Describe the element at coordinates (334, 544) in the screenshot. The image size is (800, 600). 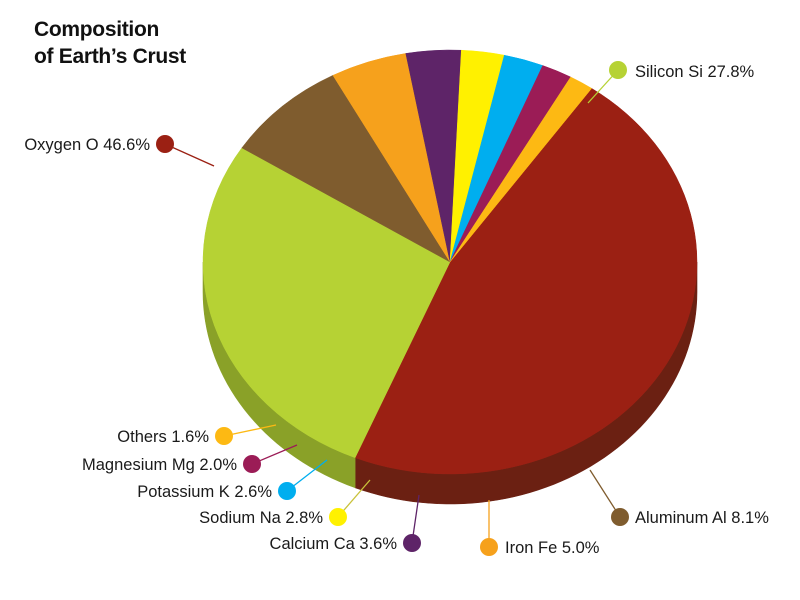
I see `slice-label-calcium: Calcium Ca 3.6%` at that location.